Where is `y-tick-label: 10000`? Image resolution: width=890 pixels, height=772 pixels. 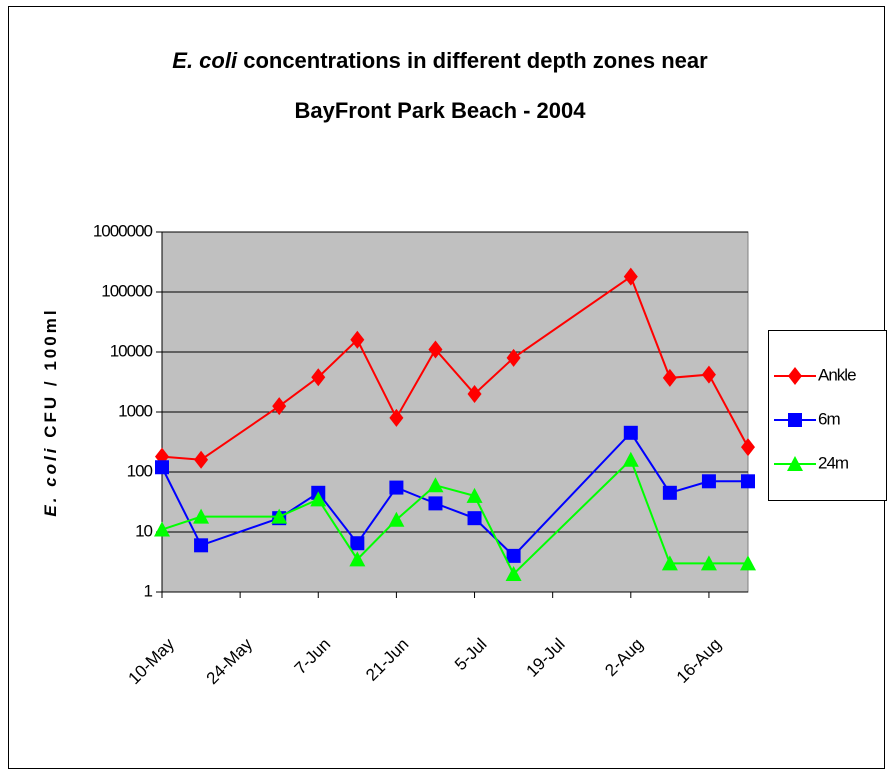 y-tick-label: 10000 is located at coordinates (131, 350).